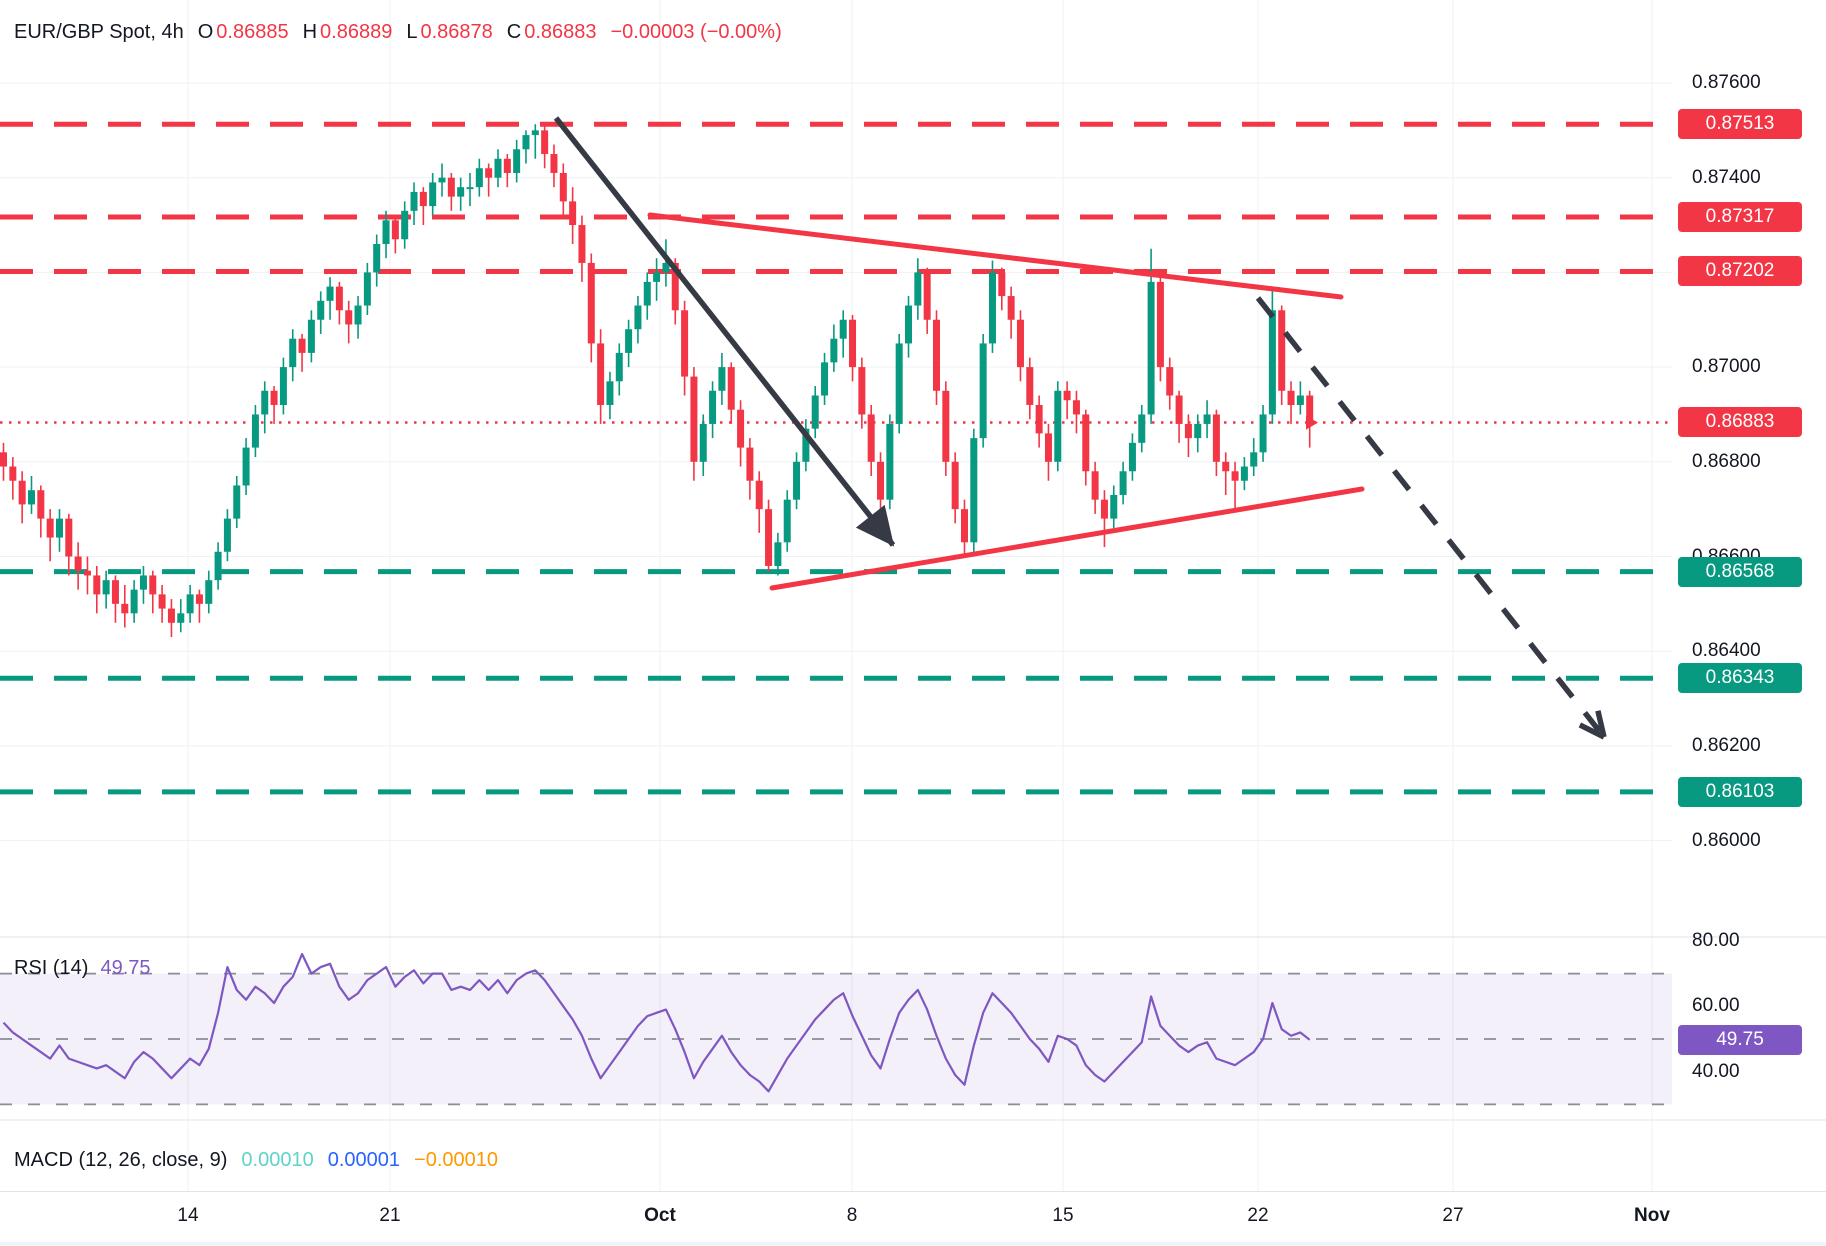 This screenshot has height=1246, width=1826. Describe the element at coordinates (1740, 124) in the screenshot. I see `price-level-badge: 0.87513` at that location.